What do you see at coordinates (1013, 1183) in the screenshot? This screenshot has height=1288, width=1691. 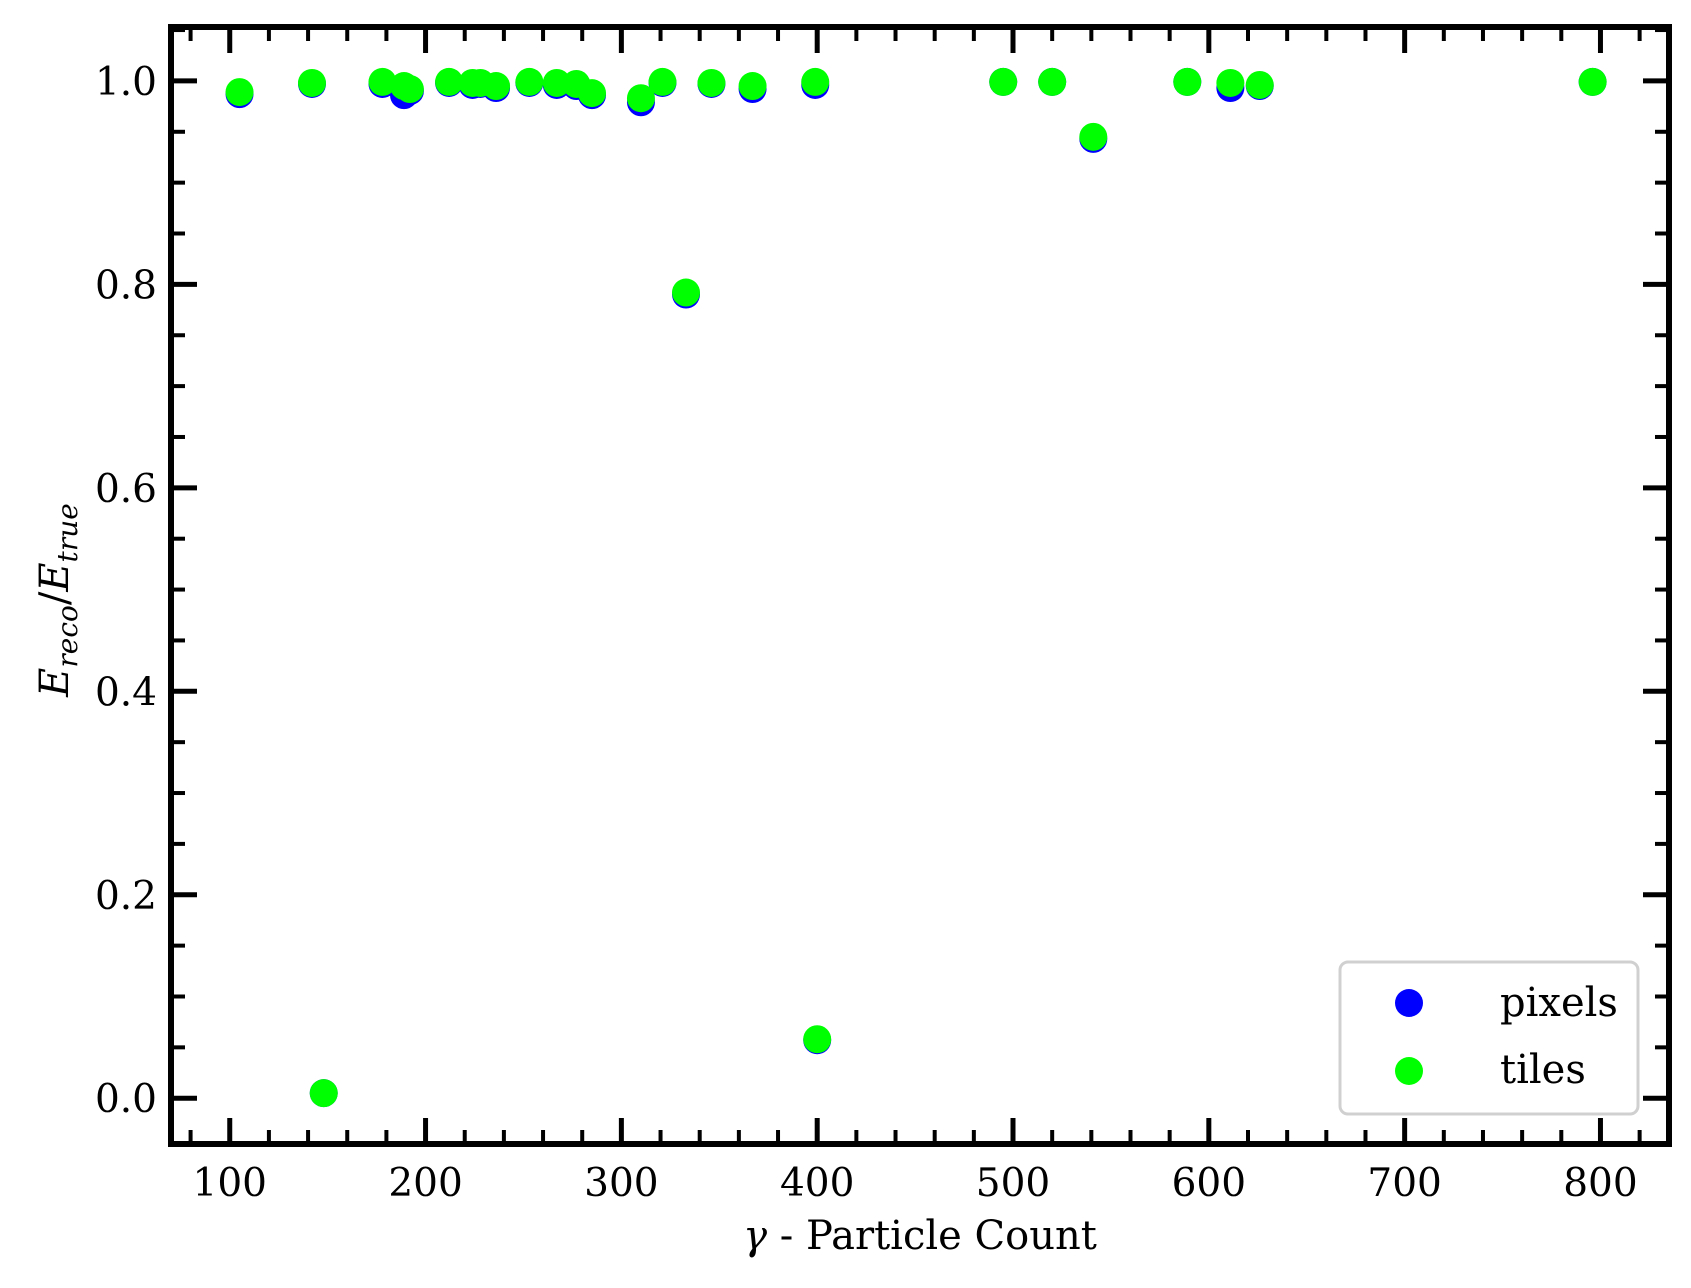 I see `x-tick-label: 500` at bounding box center [1013, 1183].